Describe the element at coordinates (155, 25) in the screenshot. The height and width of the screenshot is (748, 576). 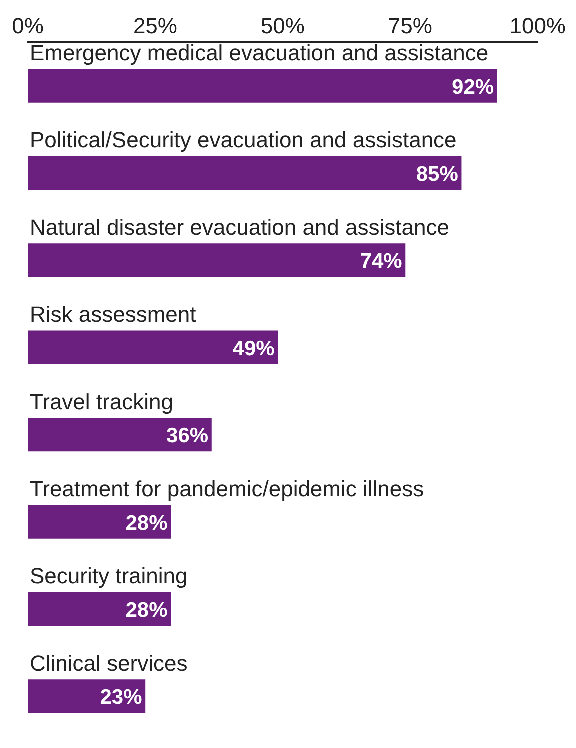
I see `x-tick-label: 25%` at that location.